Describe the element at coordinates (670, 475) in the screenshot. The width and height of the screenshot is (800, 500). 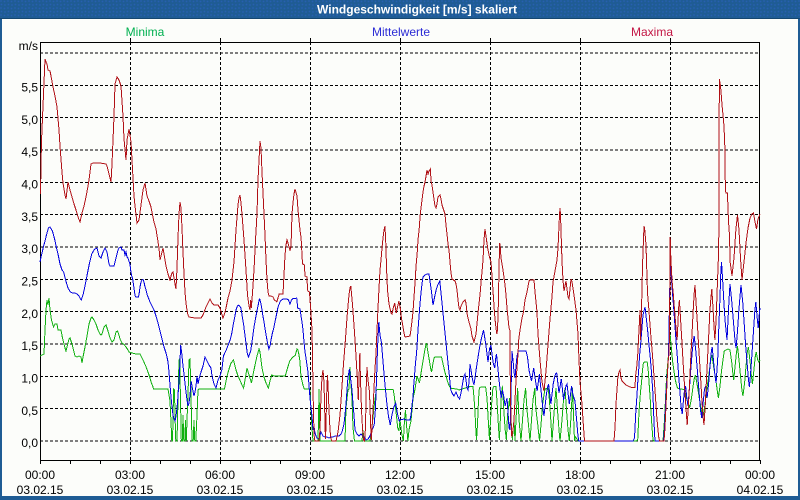
I see `svg-text: 21:00` at that location.